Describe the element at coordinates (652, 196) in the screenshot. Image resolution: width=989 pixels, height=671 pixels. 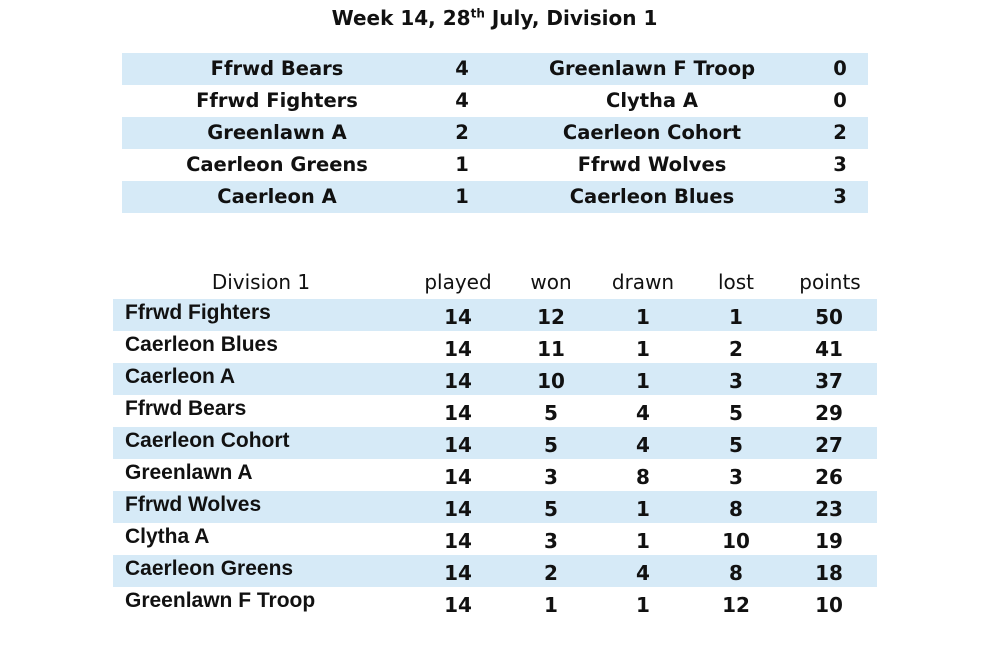
I see `away-team: Caerleon Blues` at that location.